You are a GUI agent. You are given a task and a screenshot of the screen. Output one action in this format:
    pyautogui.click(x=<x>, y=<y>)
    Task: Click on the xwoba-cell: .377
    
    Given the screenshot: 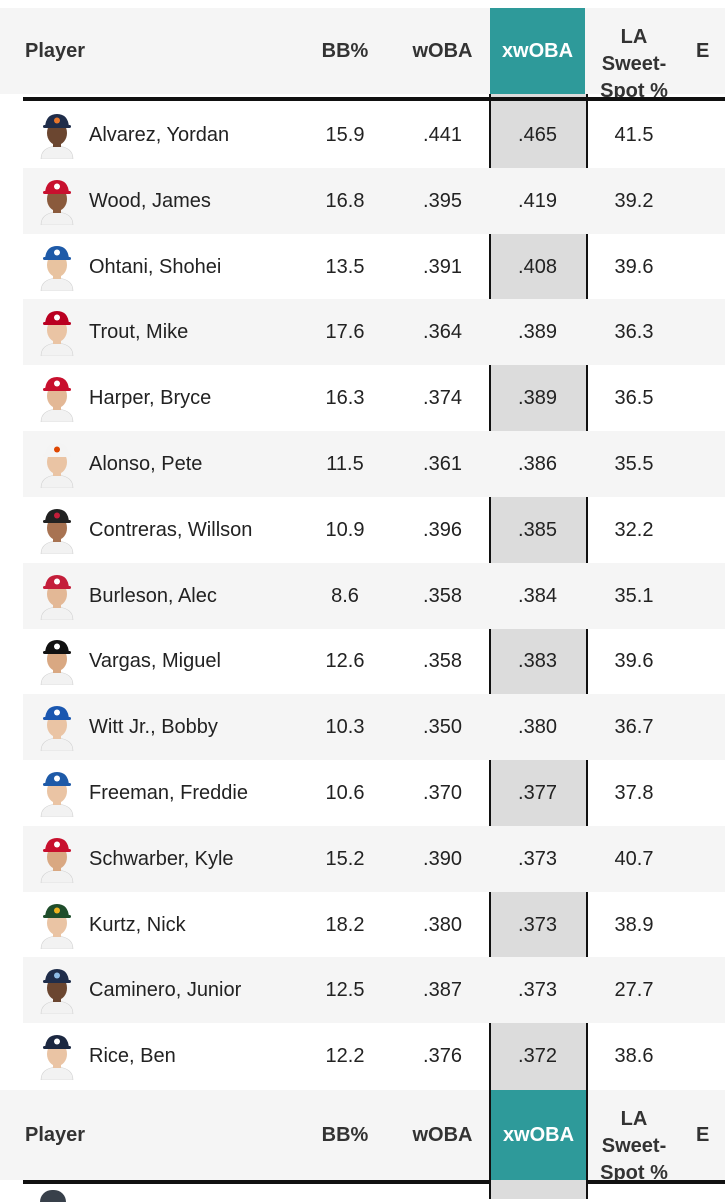 What is the action you would take?
    pyautogui.click(x=537, y=793)
    